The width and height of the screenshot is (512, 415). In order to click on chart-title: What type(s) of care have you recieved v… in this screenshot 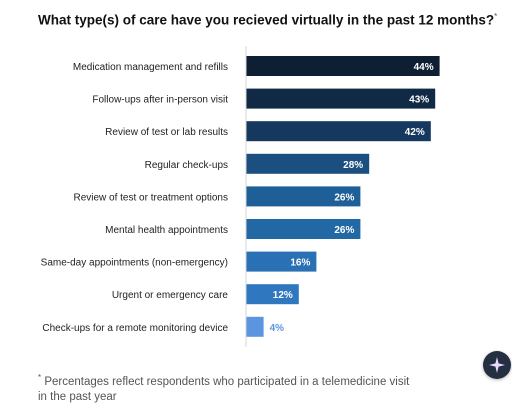, I will do `click(267, 20)`.